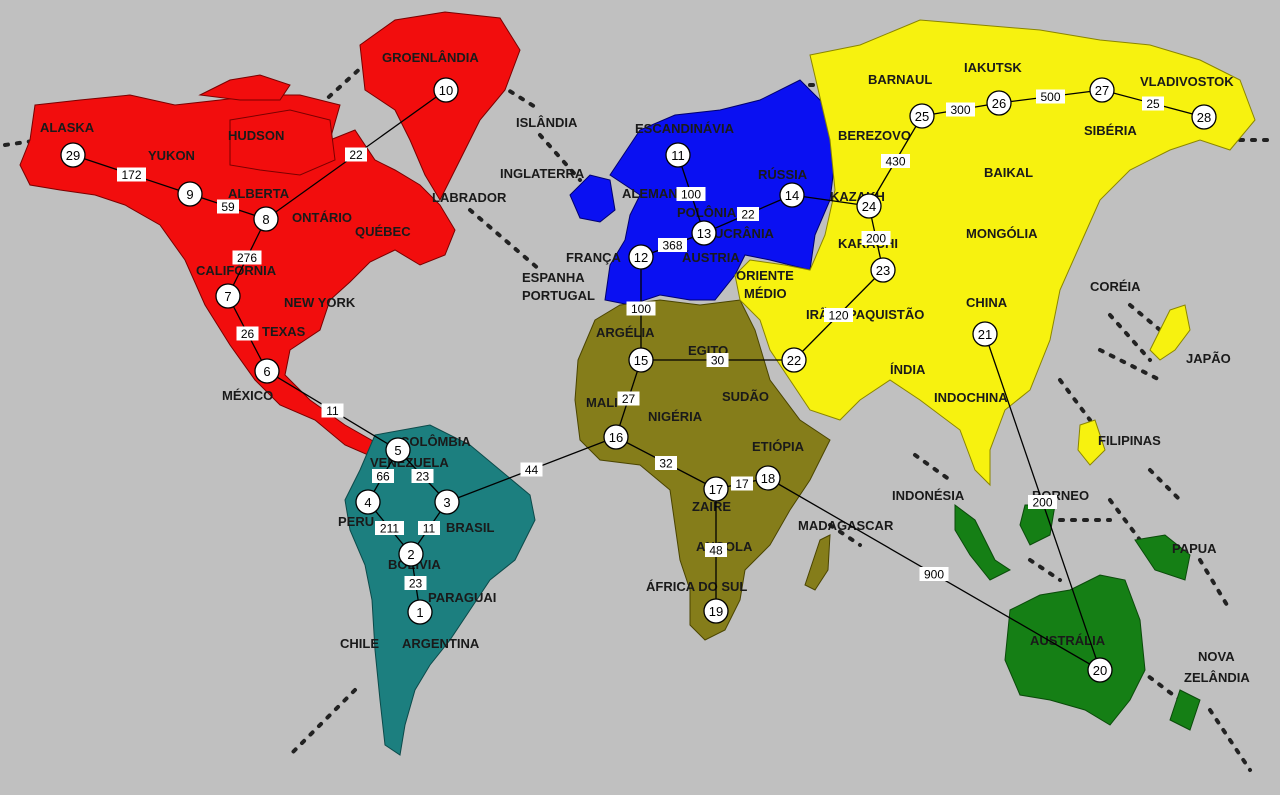 Image resolution: width=1280 pixels, height=795 pixels. I want to click on route-node-label: 15, so click(641, 360).